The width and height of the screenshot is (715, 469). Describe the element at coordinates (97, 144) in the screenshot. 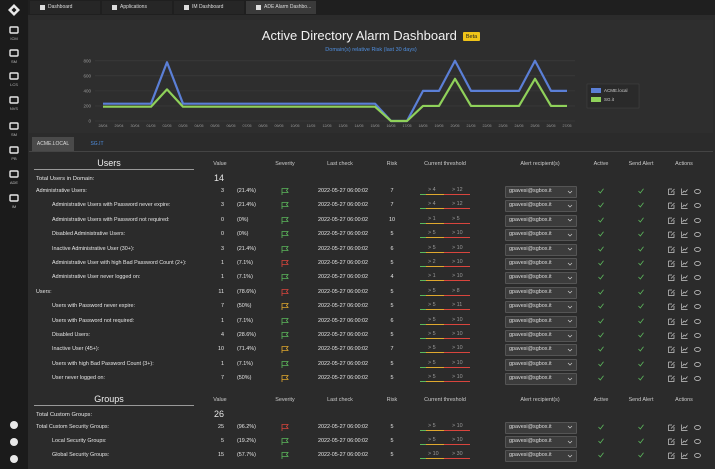

I see `domain-tab: SG.IT` at that location.